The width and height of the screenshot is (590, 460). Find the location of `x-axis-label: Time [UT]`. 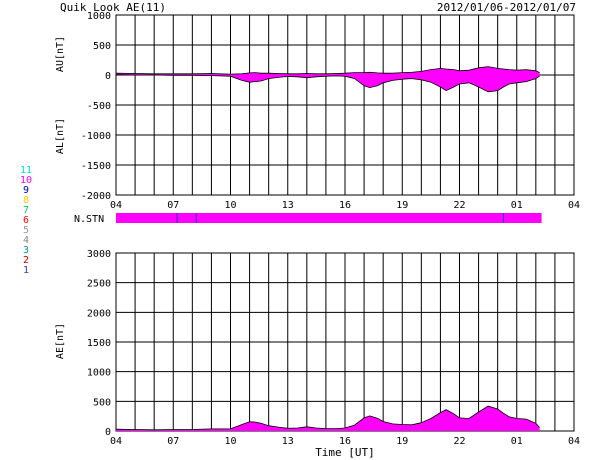

x-axis-label: Time [UT] is located at coordinates (345, 452).